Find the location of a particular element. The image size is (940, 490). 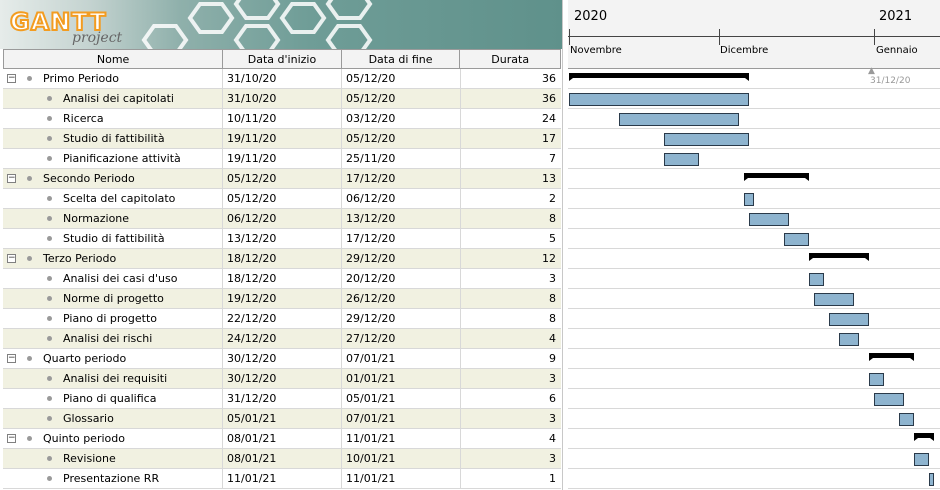

task-group-row: − Terzo Periodo 18/12/20 29/12/20 12 is located at coordinates (282, 259).